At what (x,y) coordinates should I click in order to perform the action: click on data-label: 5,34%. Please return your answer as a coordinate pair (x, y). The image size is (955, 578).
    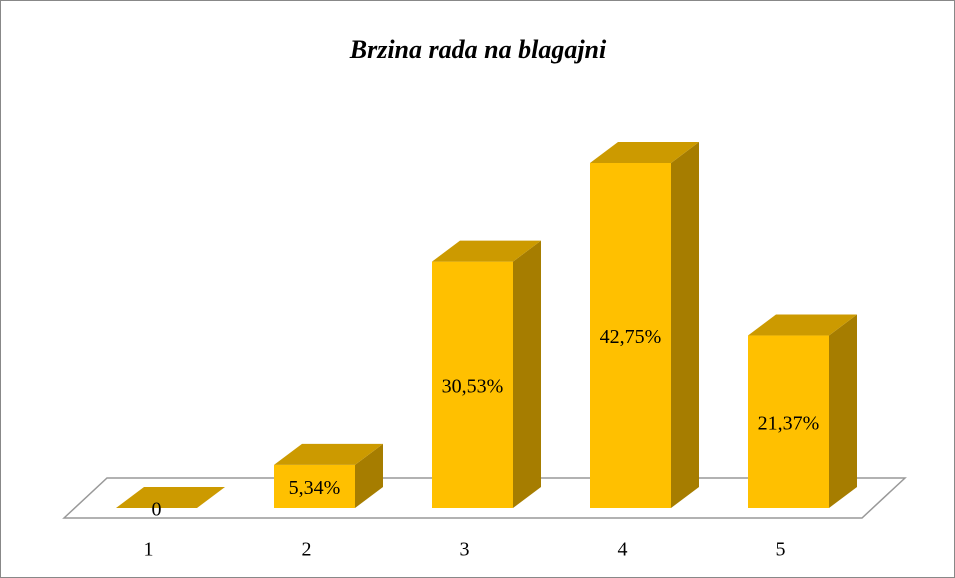
    Looking at the image, I should click on (315, 488).